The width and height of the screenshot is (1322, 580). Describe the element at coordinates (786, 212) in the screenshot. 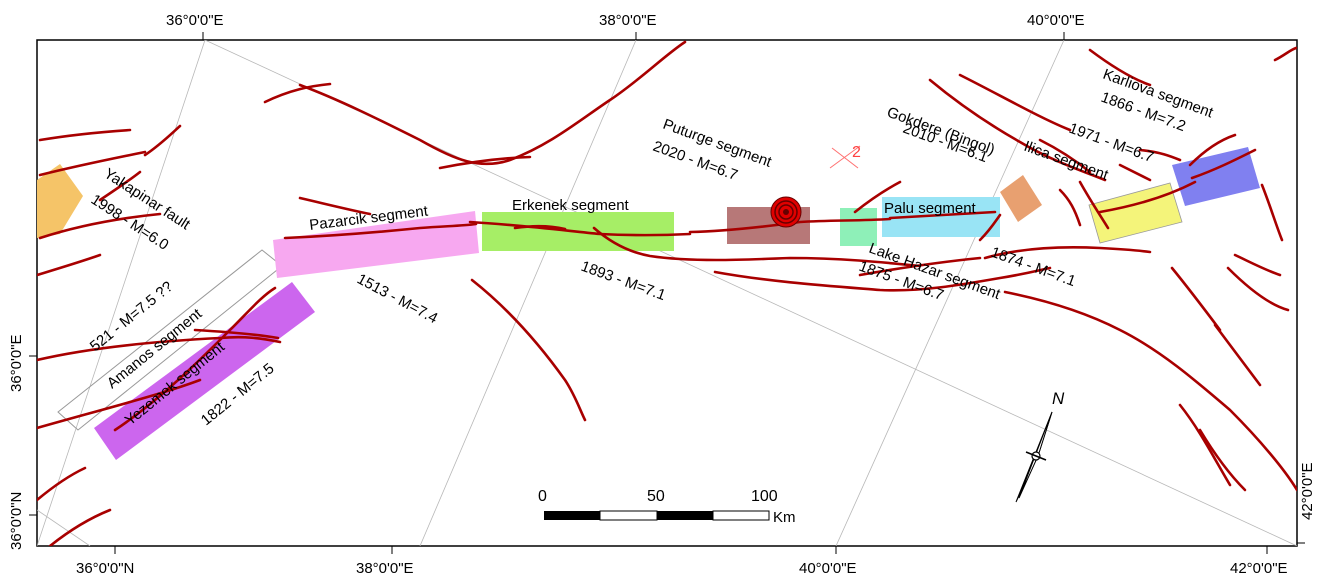

I see `epicenter-icon` at that location.